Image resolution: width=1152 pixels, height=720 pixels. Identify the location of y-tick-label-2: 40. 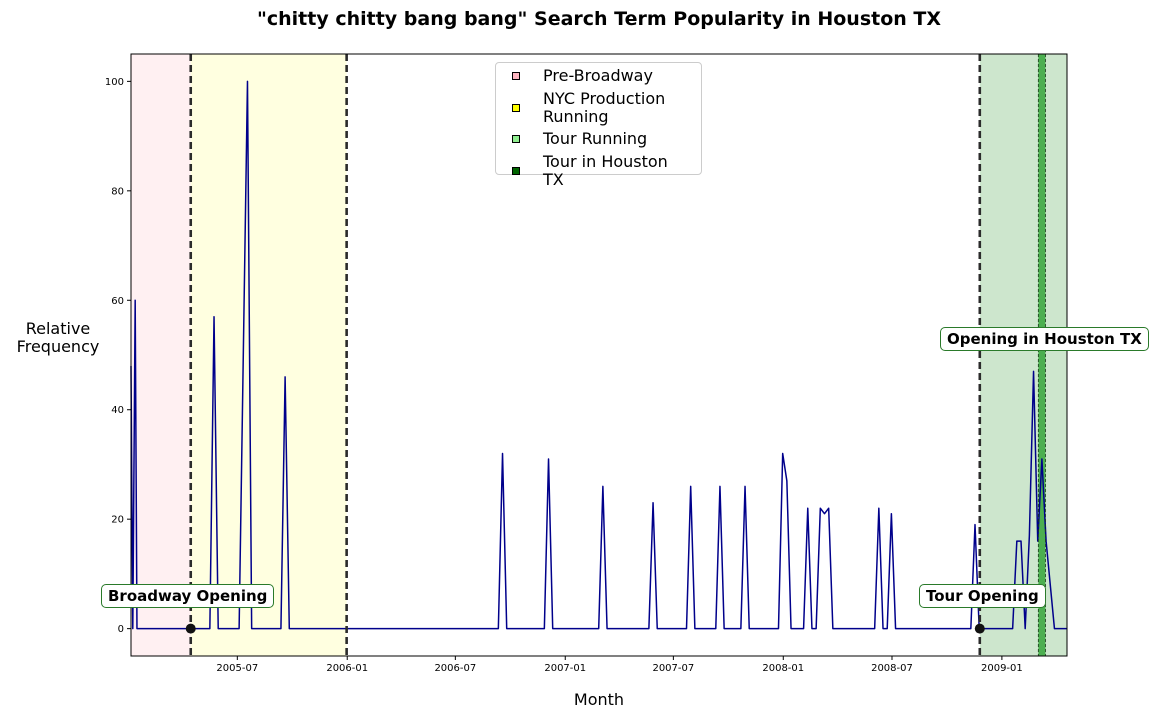
(117, 410).